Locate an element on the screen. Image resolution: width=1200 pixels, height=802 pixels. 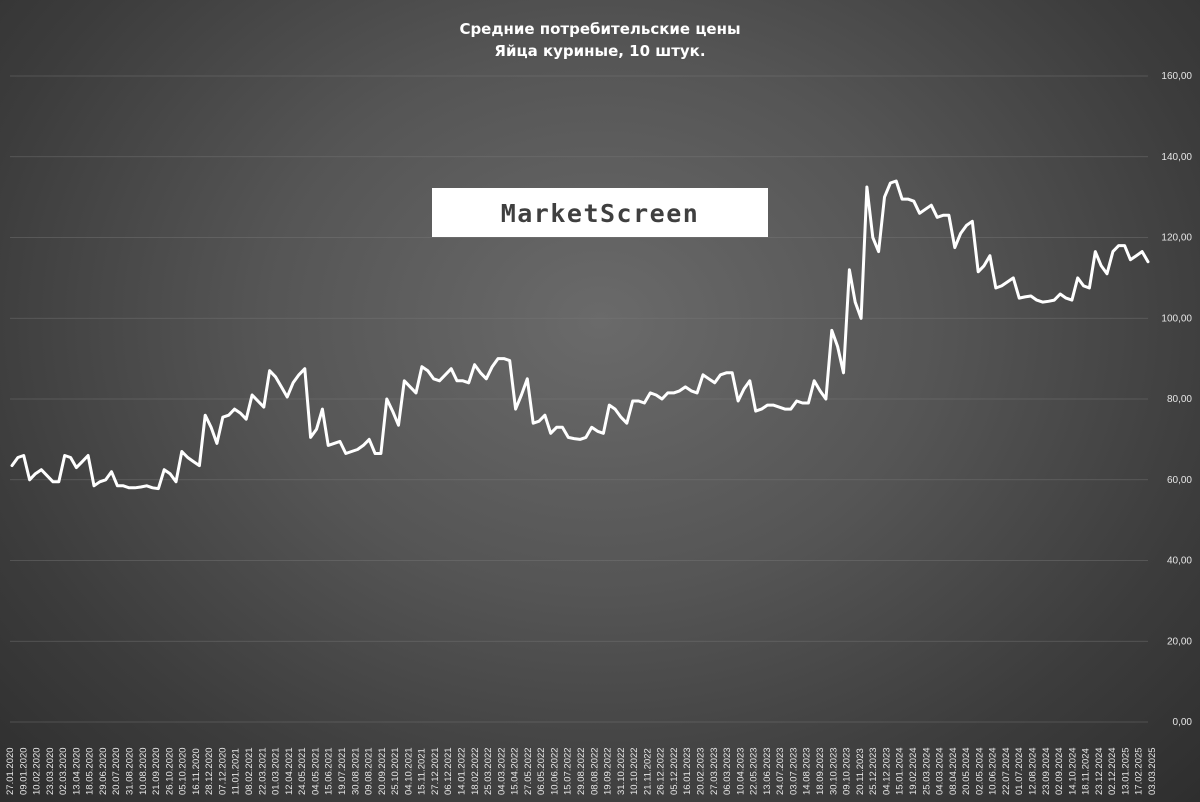
x-tick-label: 29.08.2022 is located at coordinates (581, 771).